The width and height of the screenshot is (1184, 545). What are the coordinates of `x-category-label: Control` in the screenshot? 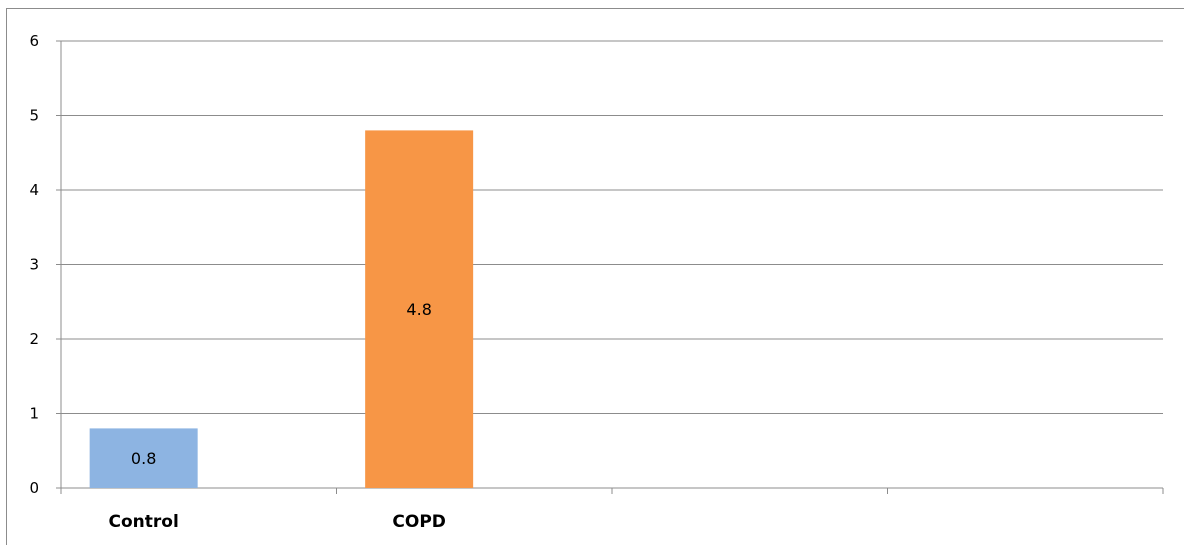 It's located at (144, 522).